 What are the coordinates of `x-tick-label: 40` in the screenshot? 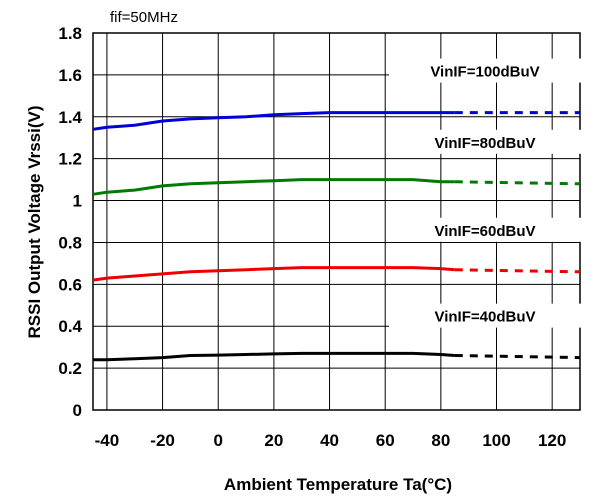 It's located at (329, 440).